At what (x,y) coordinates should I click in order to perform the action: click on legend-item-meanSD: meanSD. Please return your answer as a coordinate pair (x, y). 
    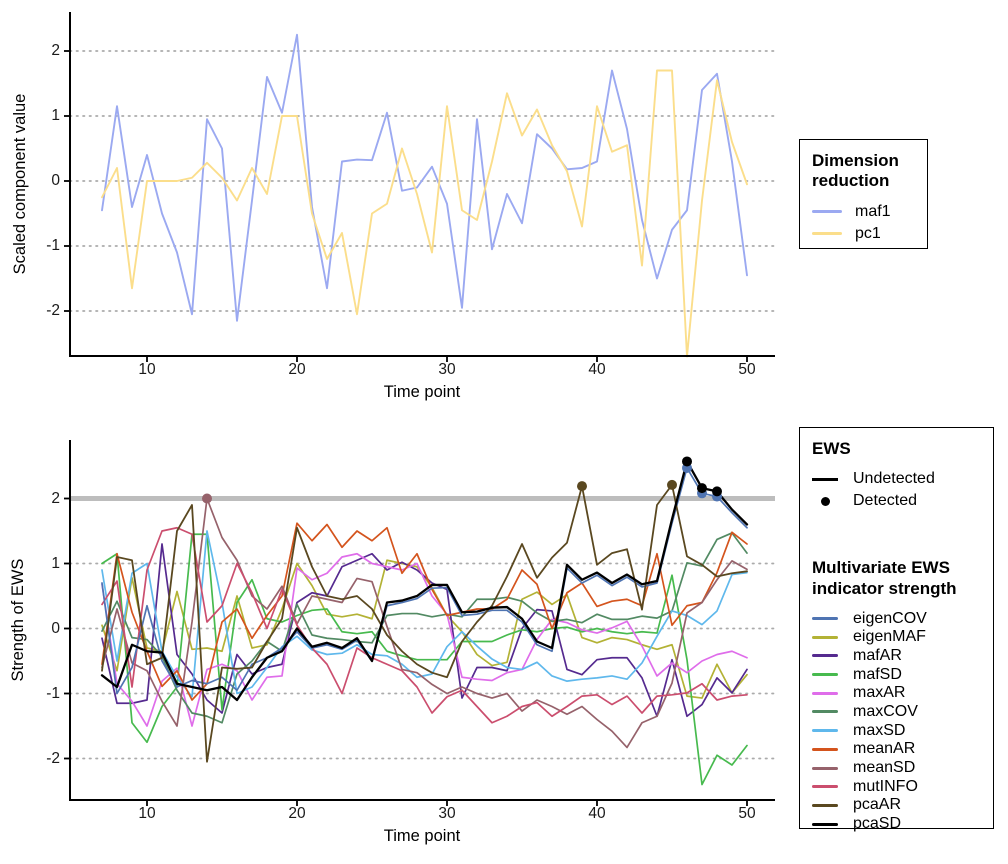
    Looking at the image, I should click on (896, 768).